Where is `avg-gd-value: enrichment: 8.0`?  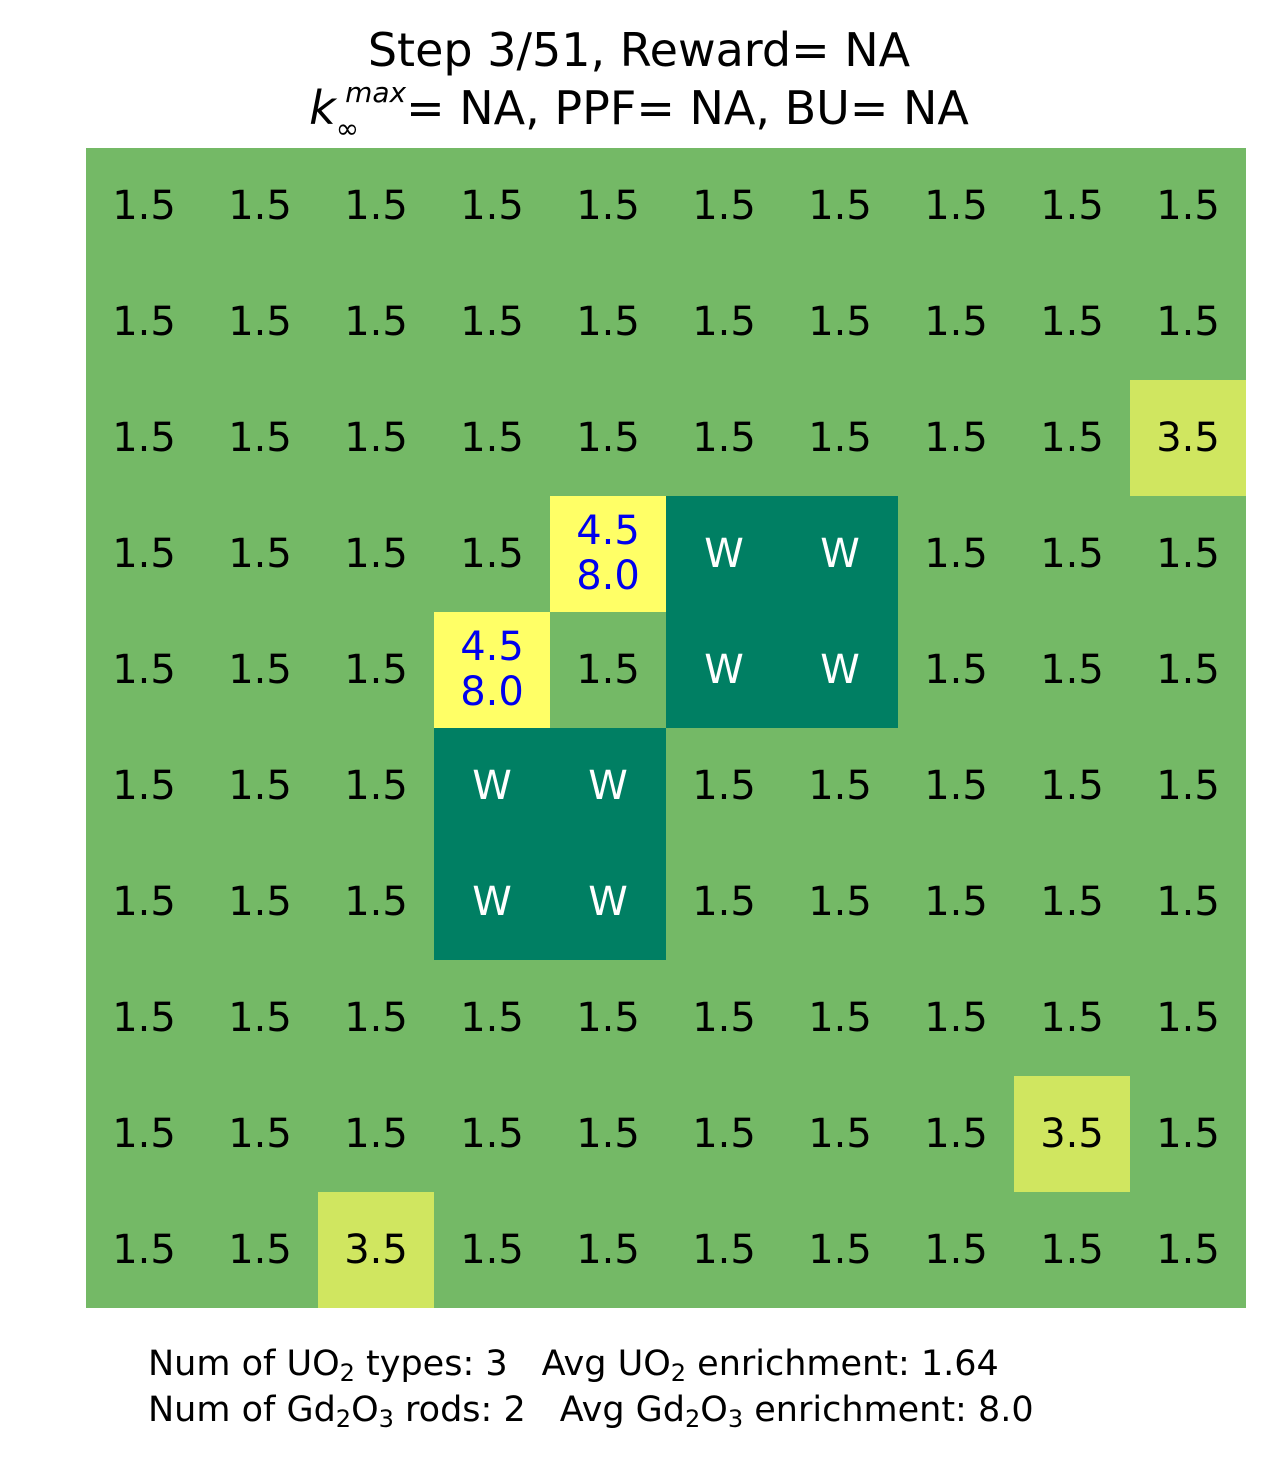 avg-gd-value: enrichment: 8.0 is located at coordinates (888, 1410).